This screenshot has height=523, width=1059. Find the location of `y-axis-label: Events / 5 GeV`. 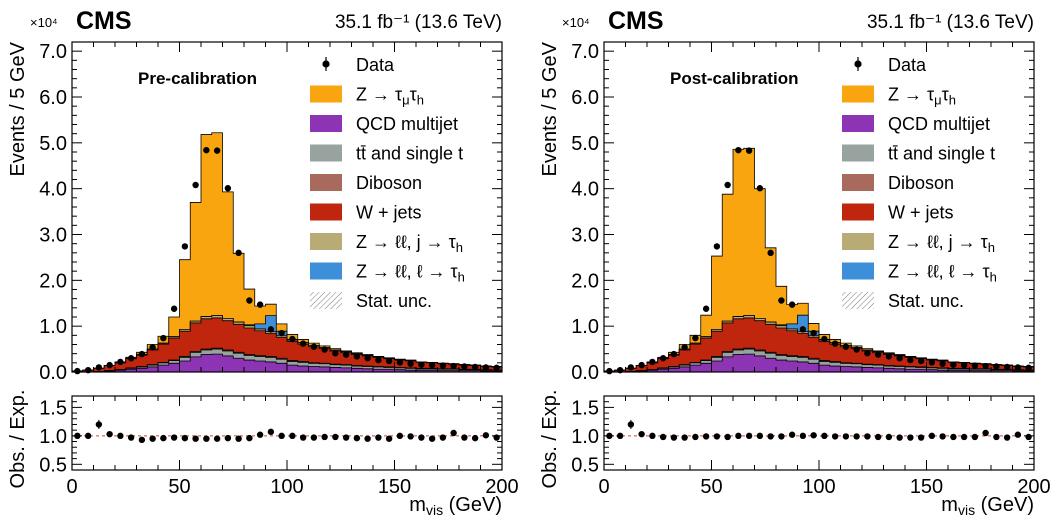

y-axis-label: Events / 5 GeV is located at coordinates (550, 108).